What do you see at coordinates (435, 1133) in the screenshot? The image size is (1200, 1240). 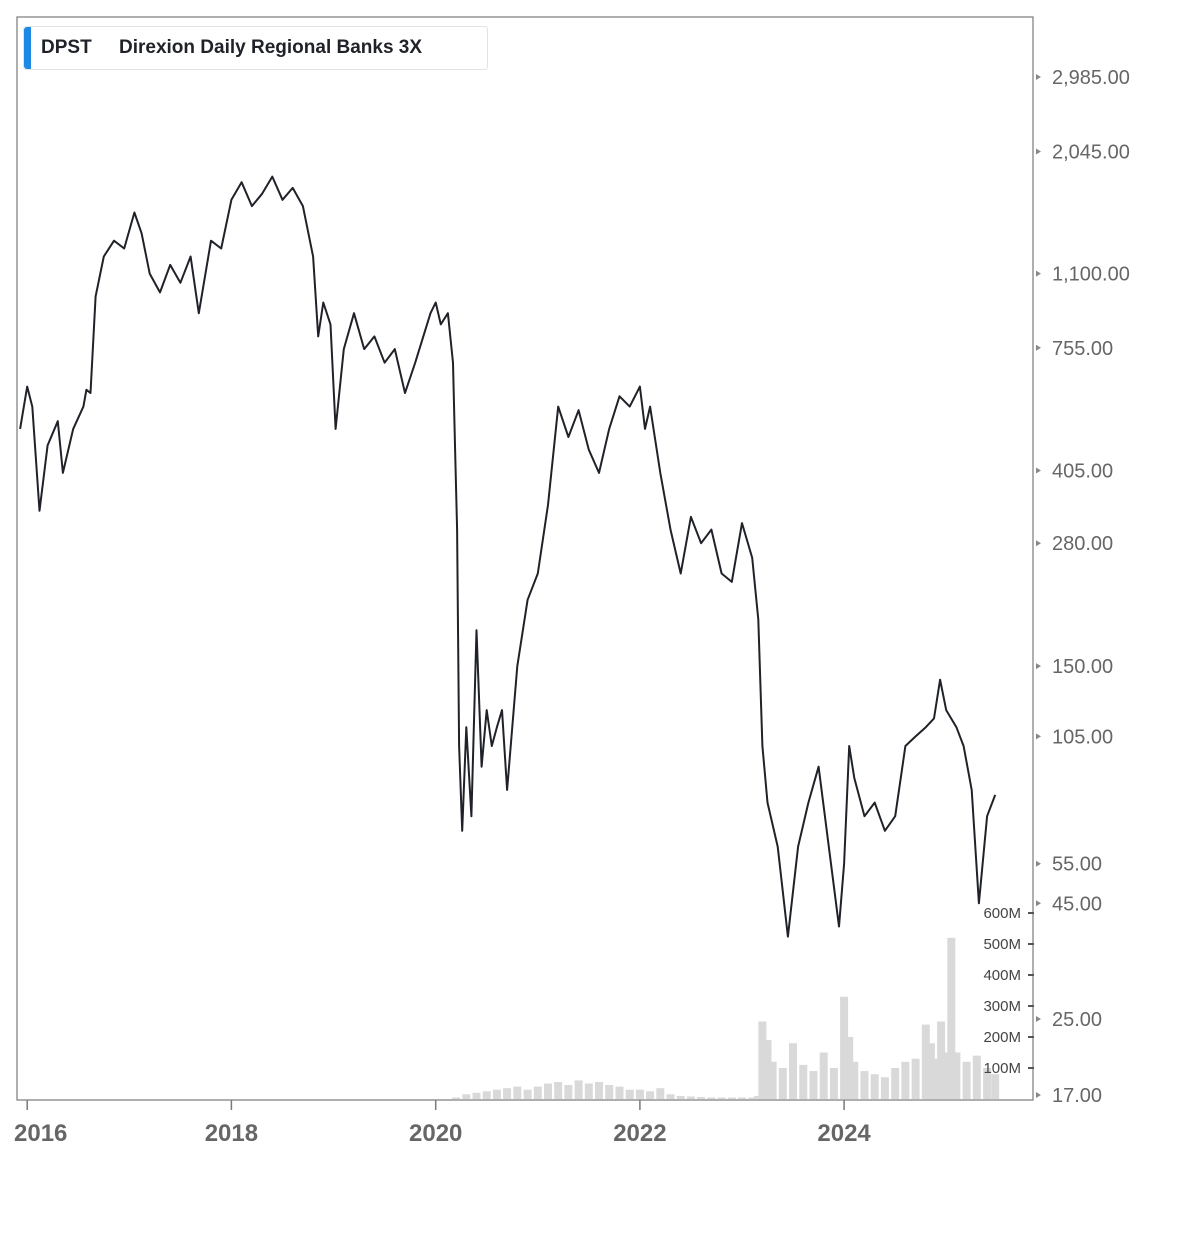 I see `time-tick-label: 2020` at bounding box center [435, 1133].